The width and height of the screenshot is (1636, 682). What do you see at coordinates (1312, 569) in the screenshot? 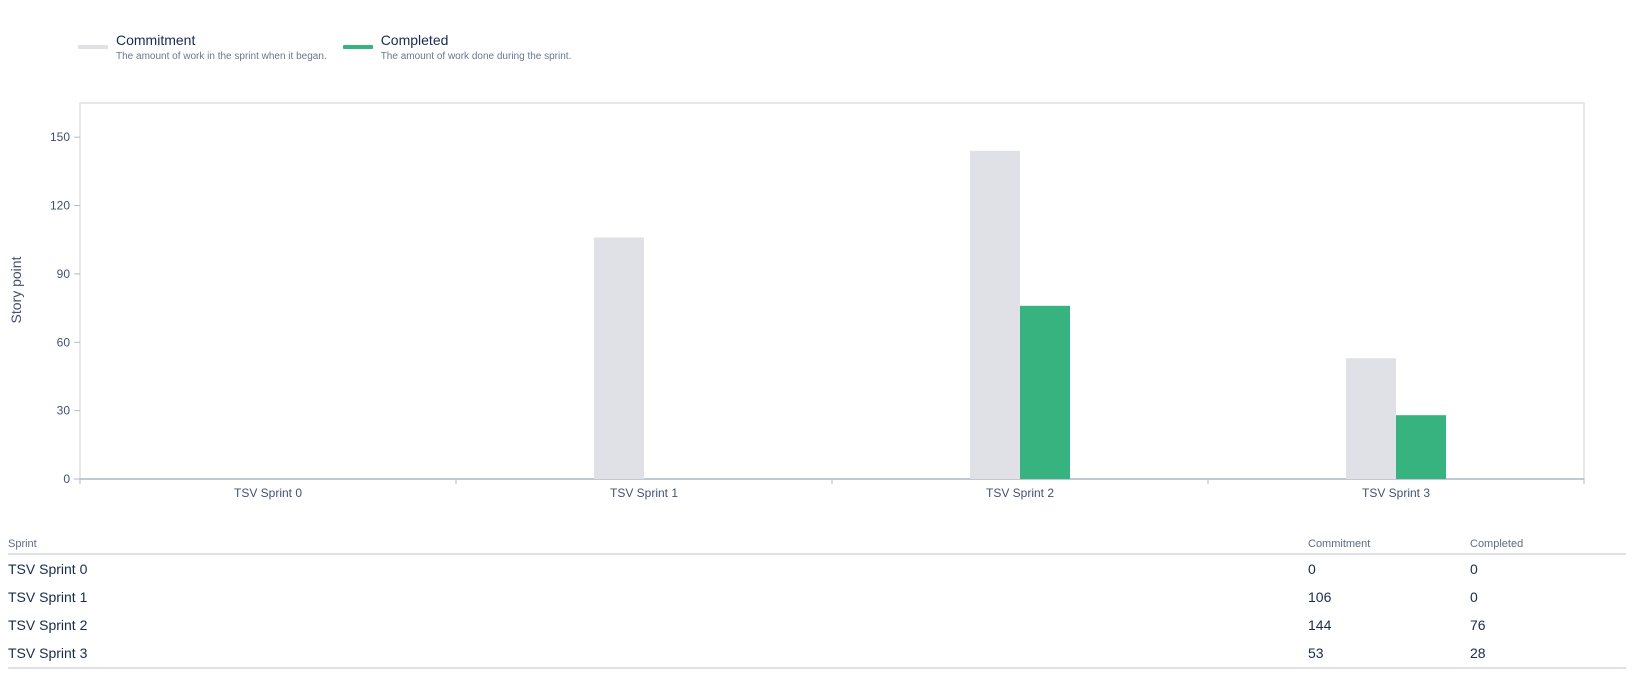
I see `cell-commitment: 0` at bounding box center [1312, 569].